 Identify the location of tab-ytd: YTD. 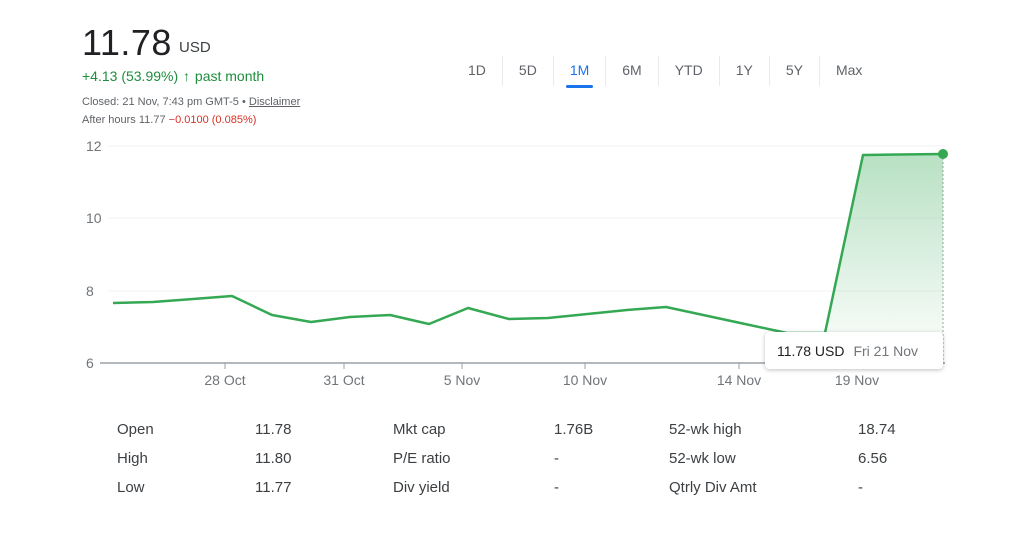
(689, 71).